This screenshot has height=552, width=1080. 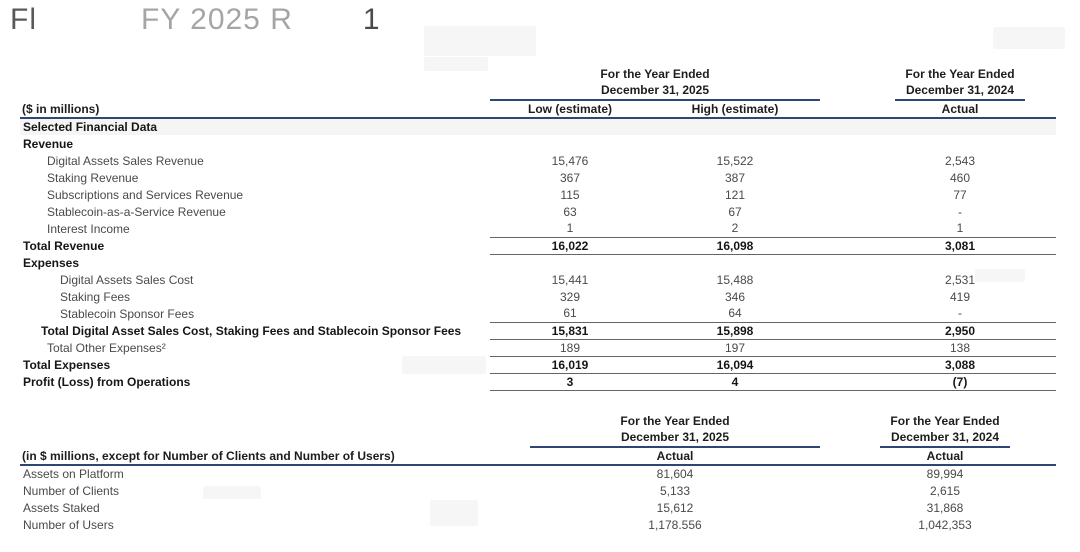 I want to click on cell-high: 15,522, so click(x=735, y=160).